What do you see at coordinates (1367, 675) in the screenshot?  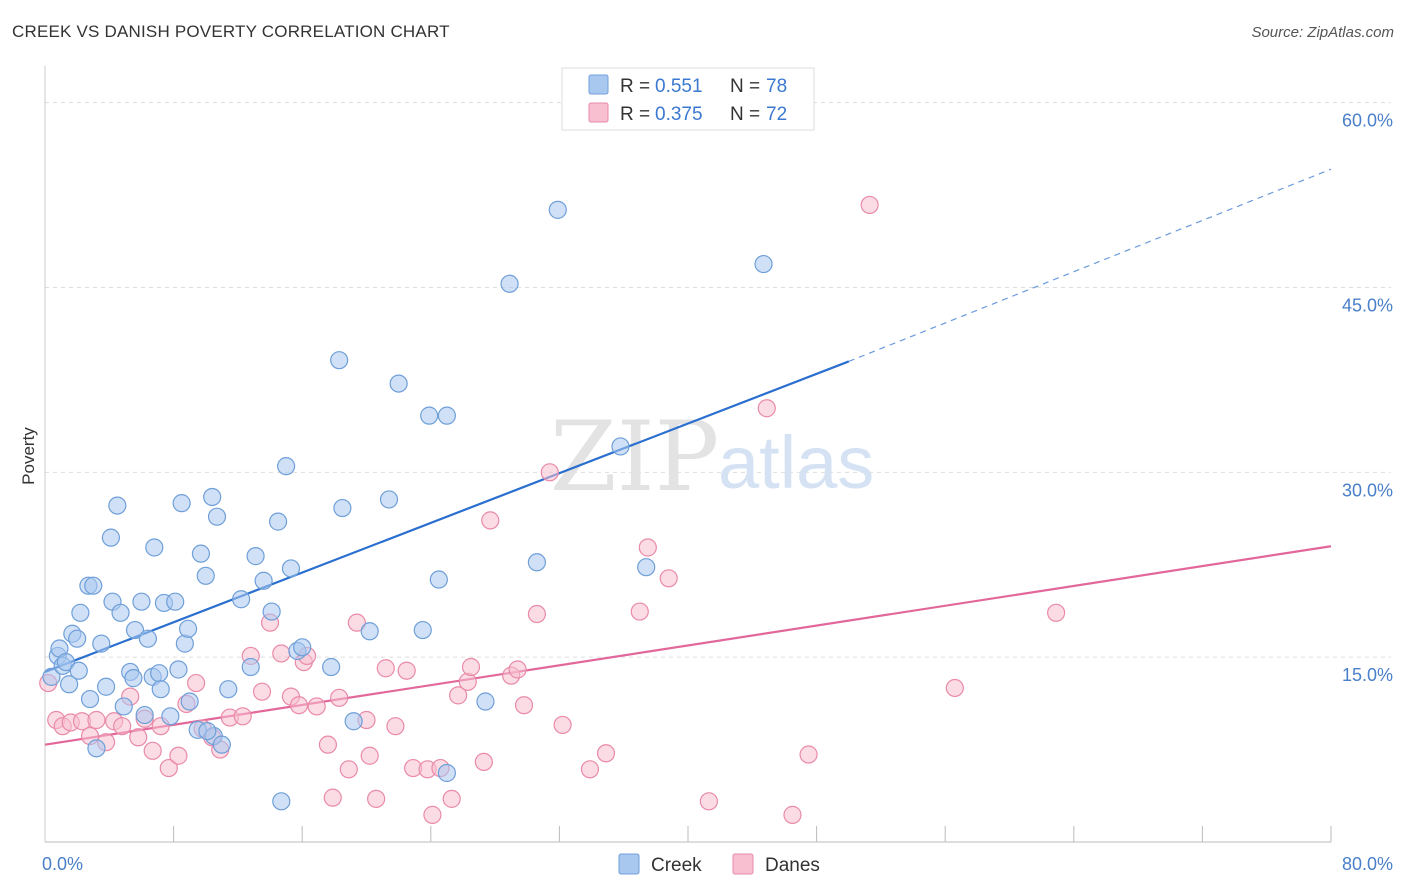 I see `y-tick-label: 15.0%` at bounding box center [1367, 675].